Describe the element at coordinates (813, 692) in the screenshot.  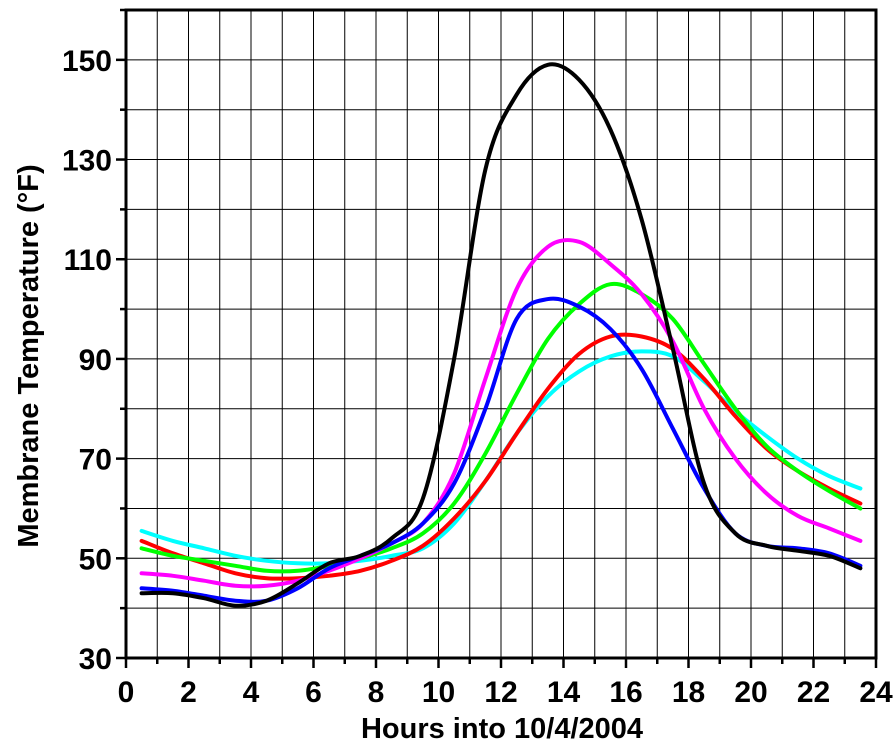
I see `x-tick-label: 22` at that location.